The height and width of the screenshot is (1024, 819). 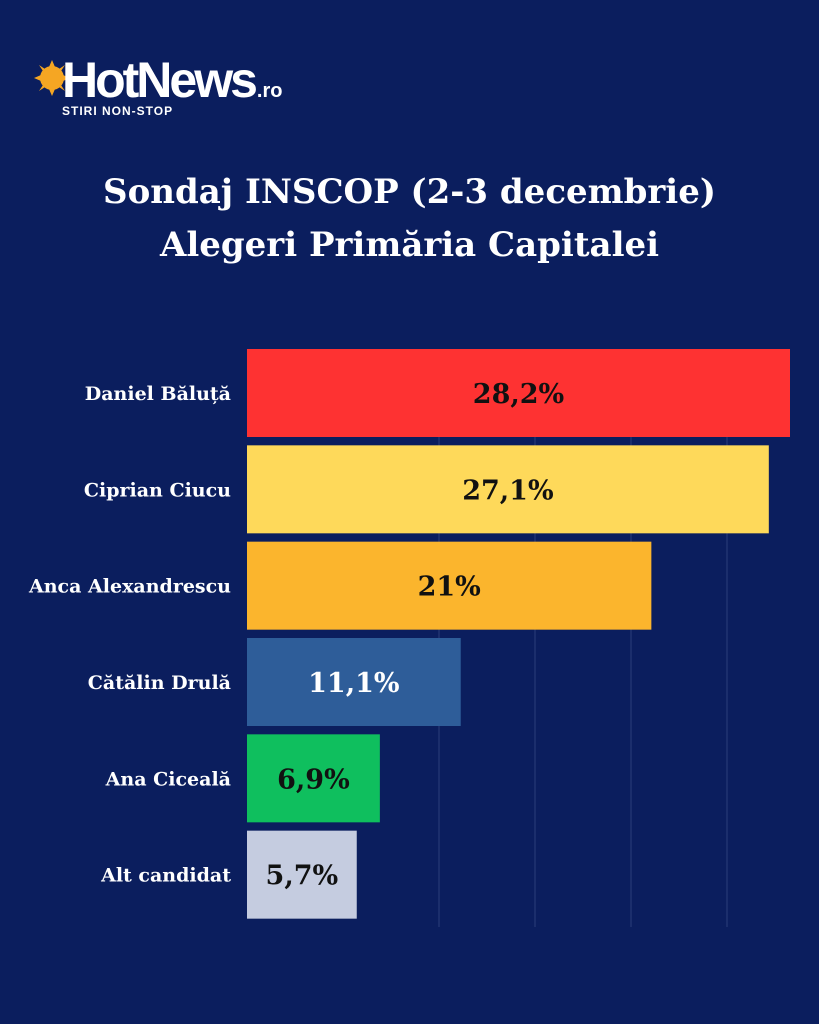 I want to click on category-label-1: Ciprian Ciucu, so click(x=157, y=490).